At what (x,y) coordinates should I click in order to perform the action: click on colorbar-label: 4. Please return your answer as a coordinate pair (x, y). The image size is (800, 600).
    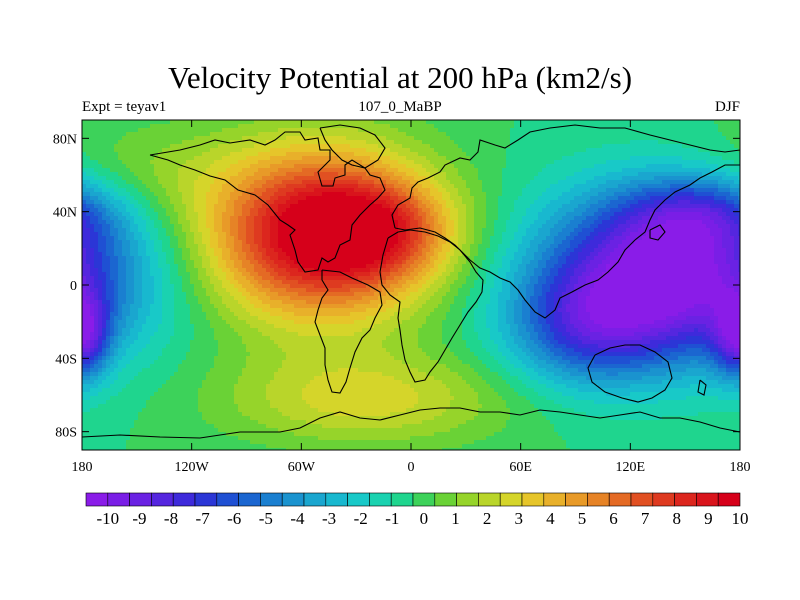
    Looking at the image, I should click on (550, 518).